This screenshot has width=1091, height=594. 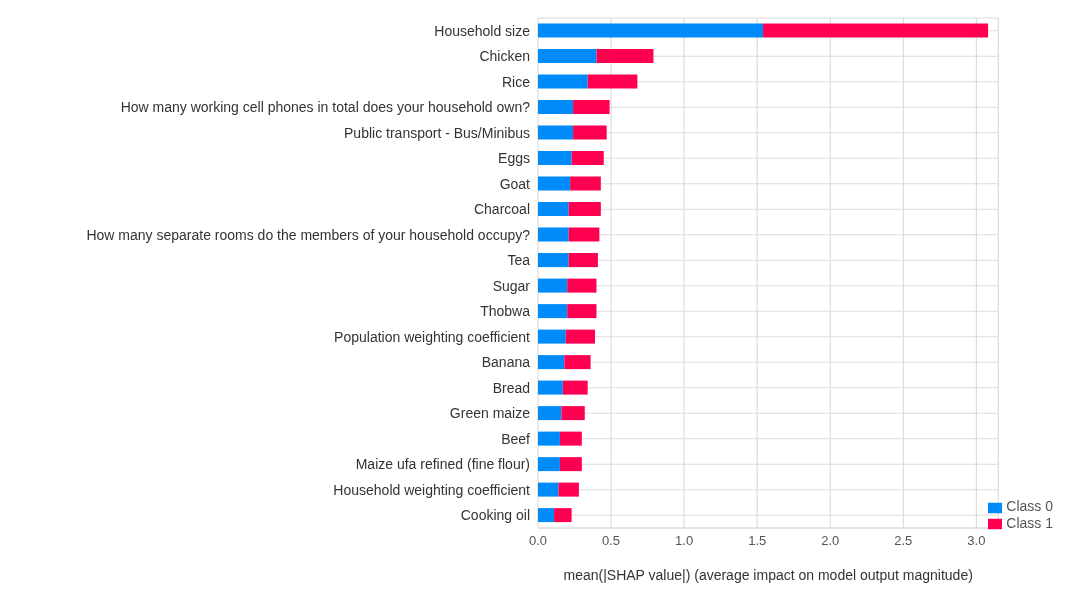 What do you see at coordinates (325, 107) in the screenshot?
I see `y-tick-label: How many working cell phones in total does your household own?` at bounding box center [325, 107].